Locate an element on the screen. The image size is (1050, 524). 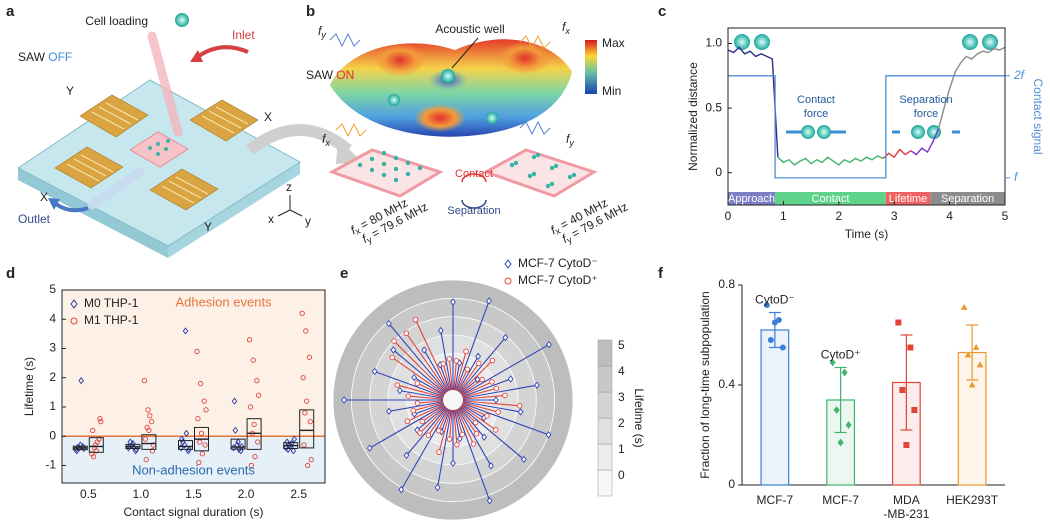
panel-letter: e is located at coordinates (344, 273).